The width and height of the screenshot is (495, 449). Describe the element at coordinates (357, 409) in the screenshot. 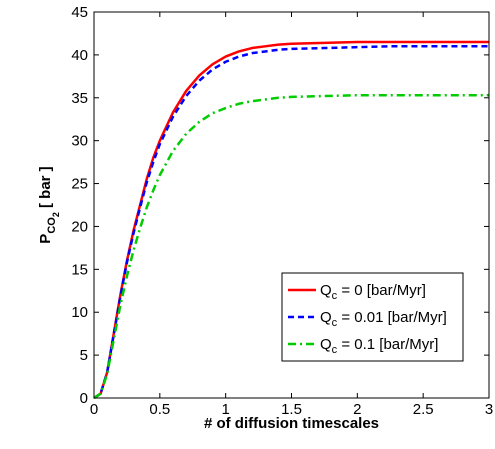

I see `x-tick-label: 2` at that location.